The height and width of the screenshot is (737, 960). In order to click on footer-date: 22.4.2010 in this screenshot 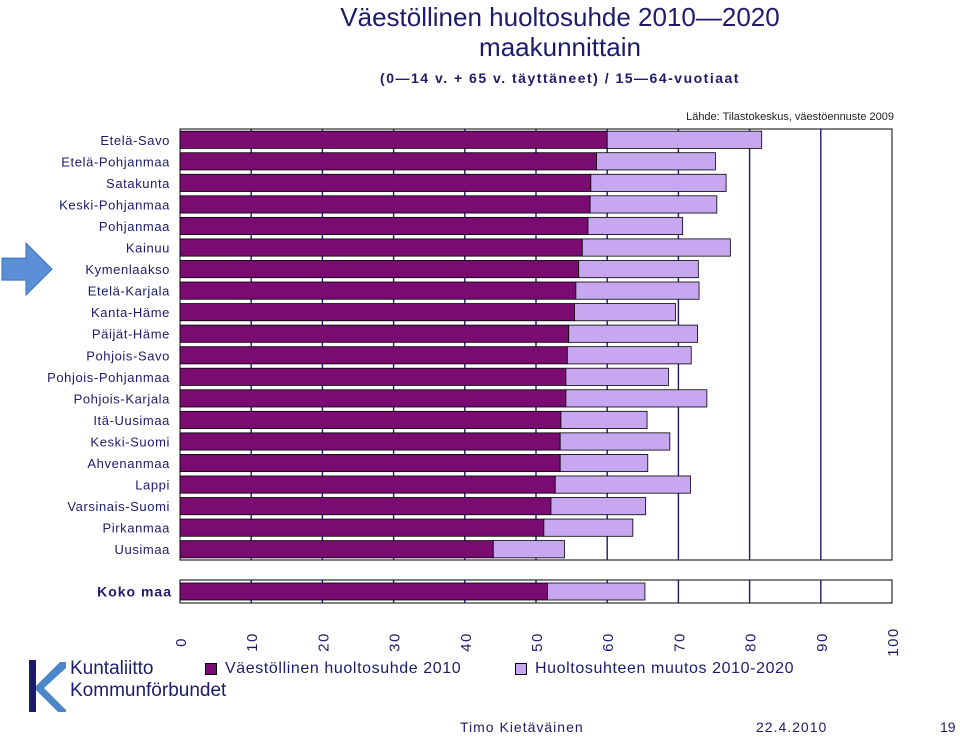, I will do `click(792, 727)`.